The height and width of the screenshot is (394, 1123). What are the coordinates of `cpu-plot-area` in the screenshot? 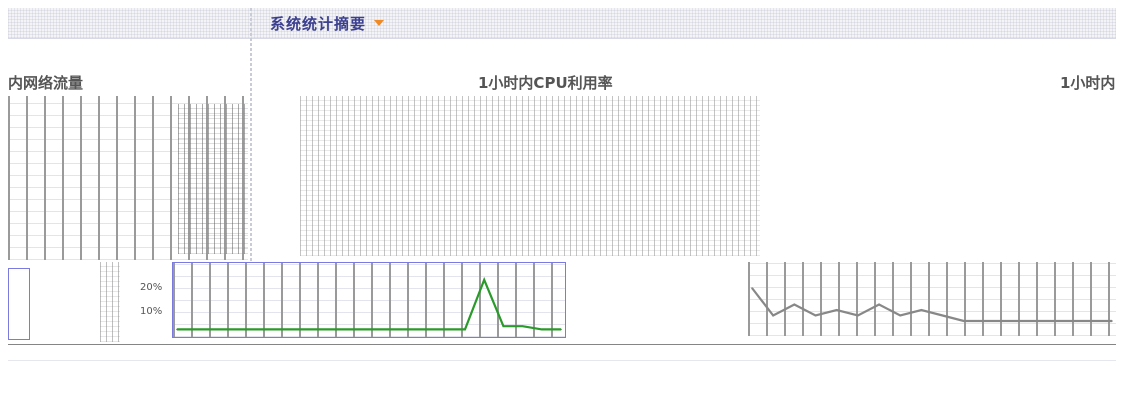 It's located at (369, 300).